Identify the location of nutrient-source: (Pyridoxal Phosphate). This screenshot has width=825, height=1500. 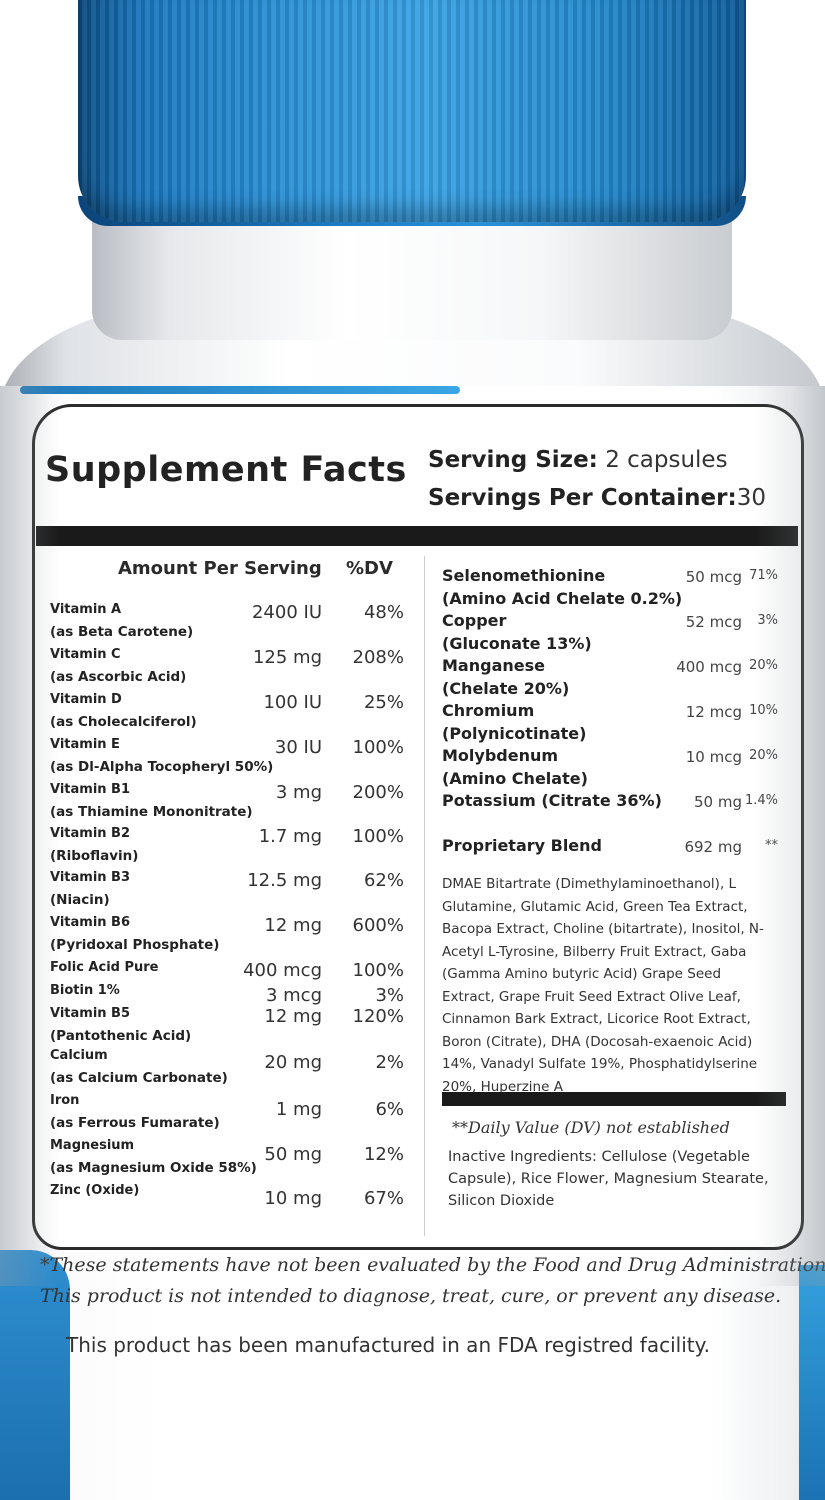
(135, 945).